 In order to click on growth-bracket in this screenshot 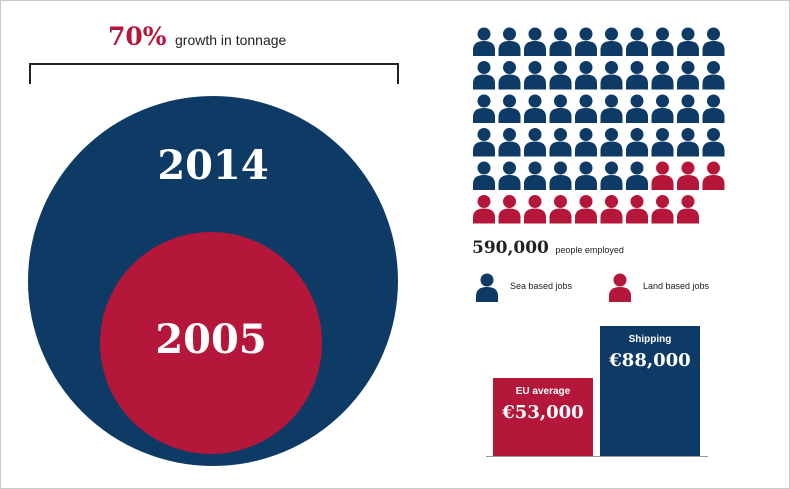, I will do `click(214, 73)`.